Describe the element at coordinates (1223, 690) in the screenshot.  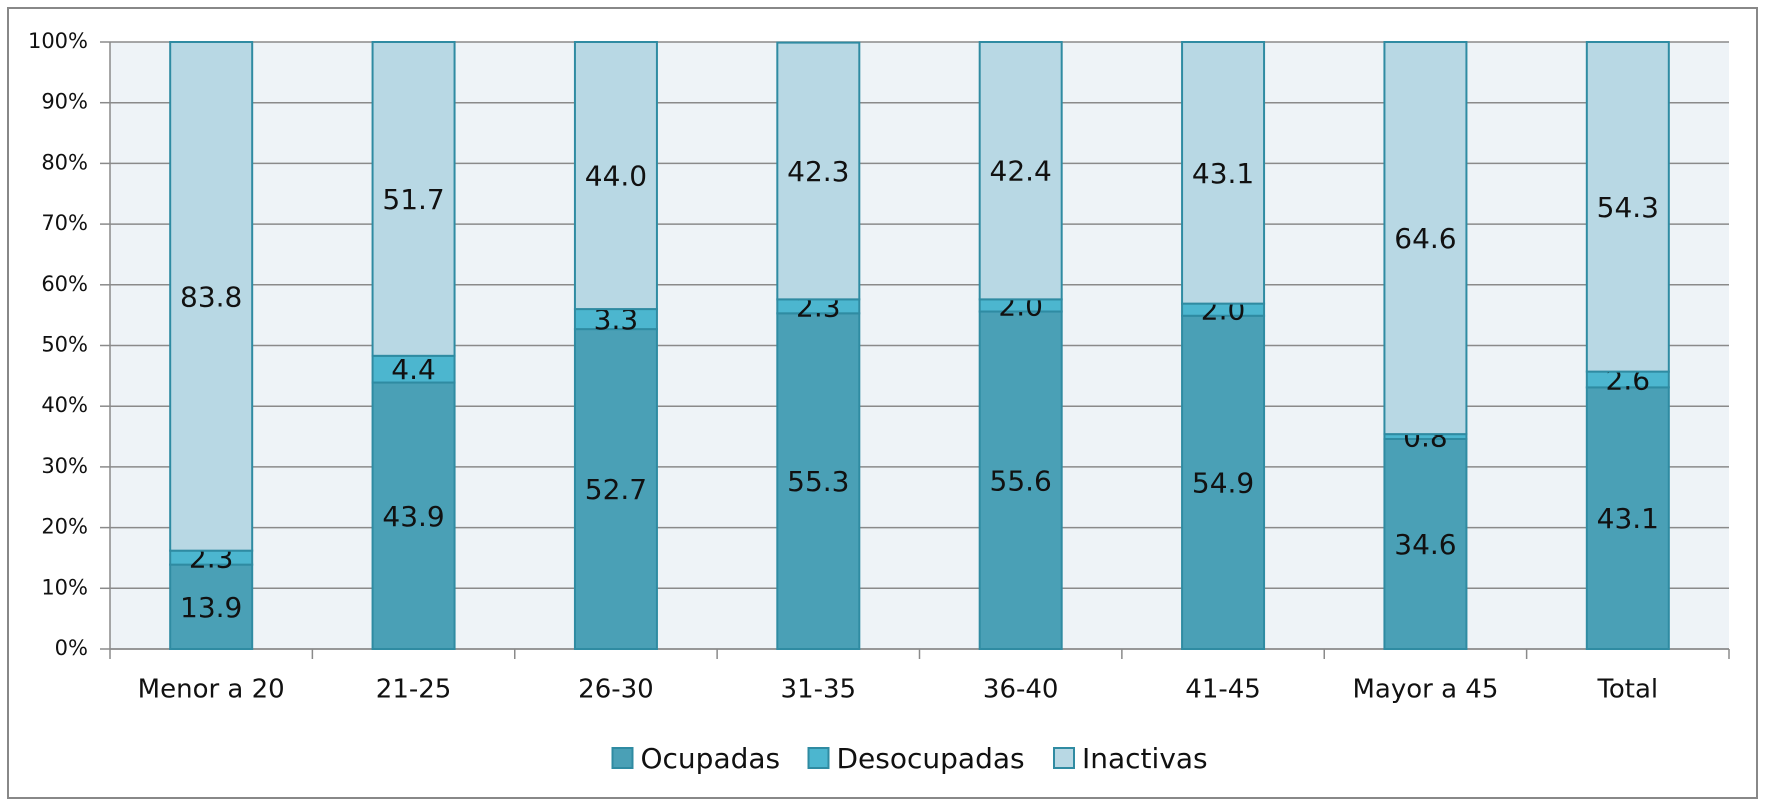
I see `x-tick-label: 41-45` at that location.